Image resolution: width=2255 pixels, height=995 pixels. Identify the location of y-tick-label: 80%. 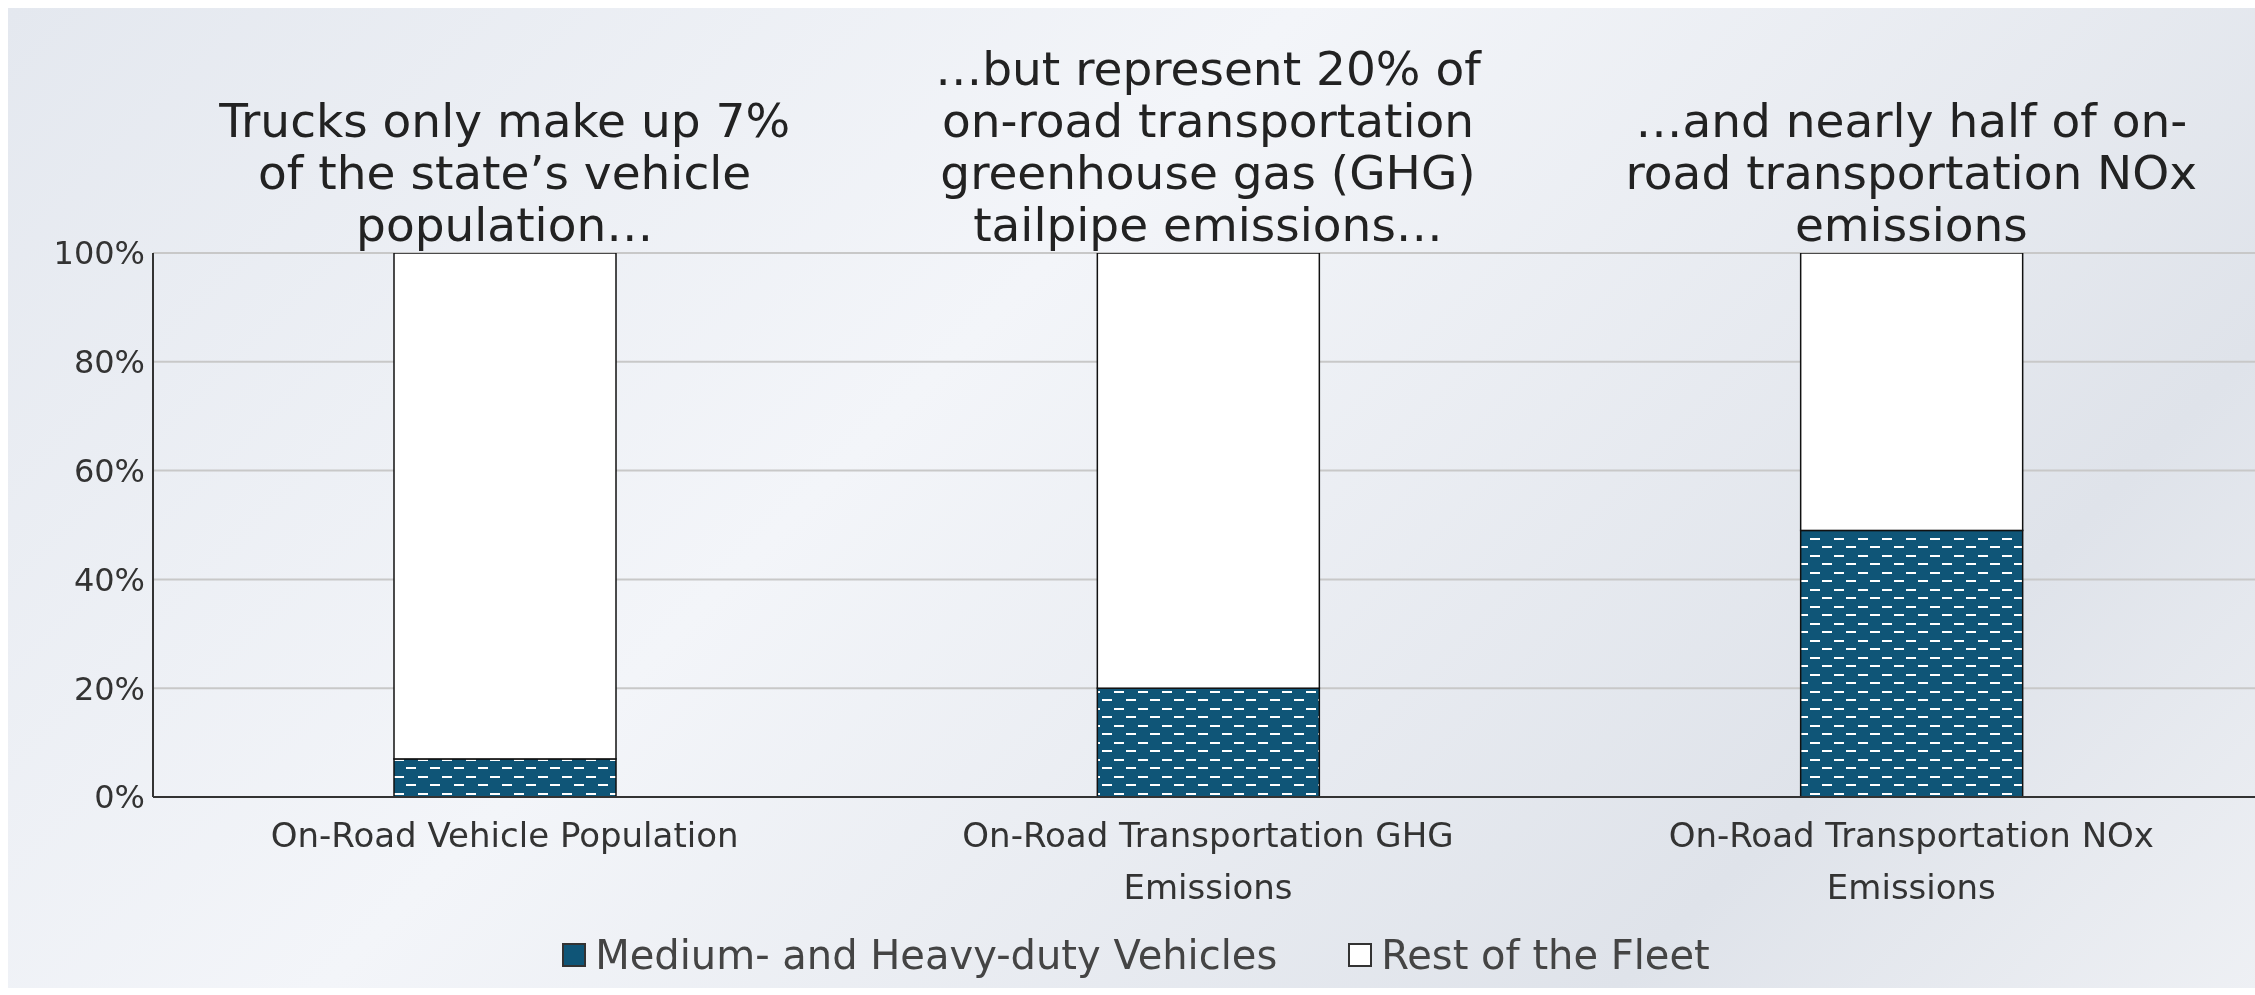
(109, 362).